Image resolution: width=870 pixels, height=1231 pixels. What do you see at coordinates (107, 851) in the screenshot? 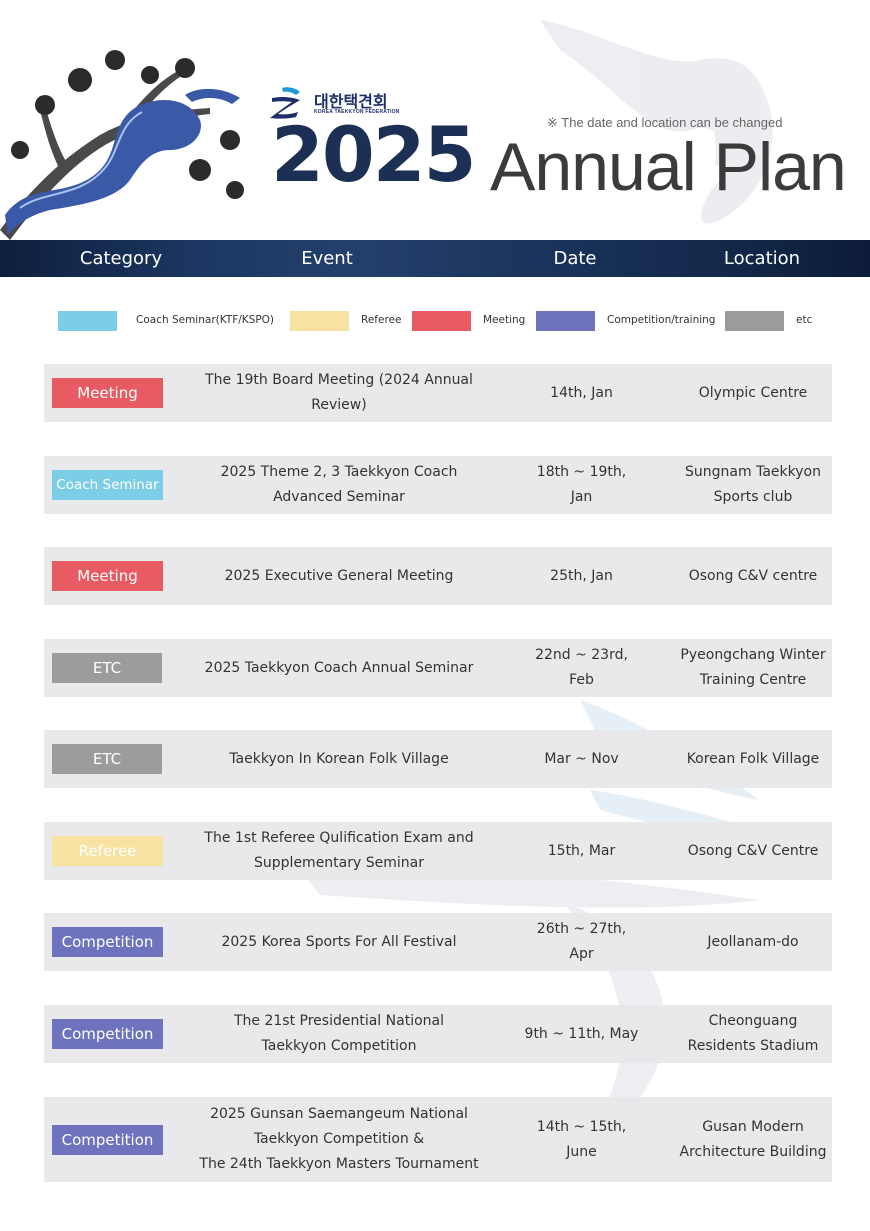
I see `category-badge: Referee` at bounding box center [107, 851].